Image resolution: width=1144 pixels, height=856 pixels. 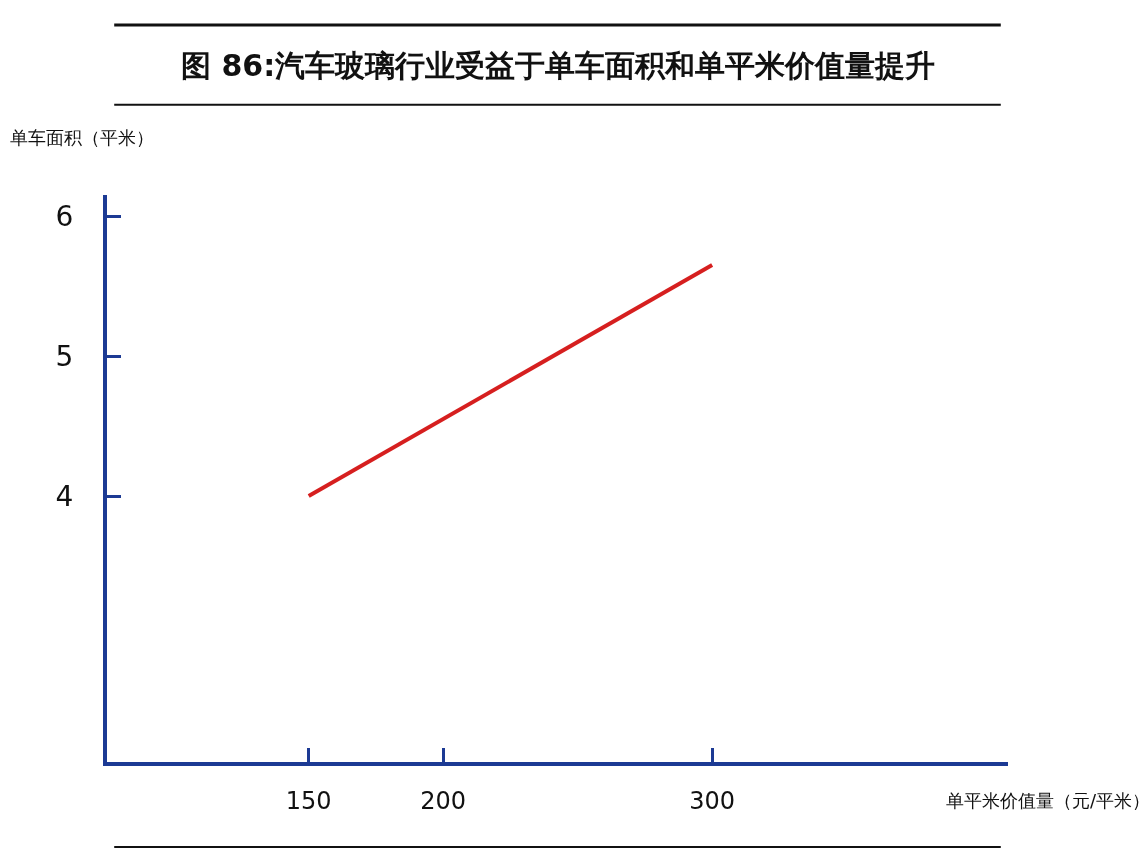 I want to click on x-axis-title: 单平米价值量（元/平米）, so click(x=1045, y=800).